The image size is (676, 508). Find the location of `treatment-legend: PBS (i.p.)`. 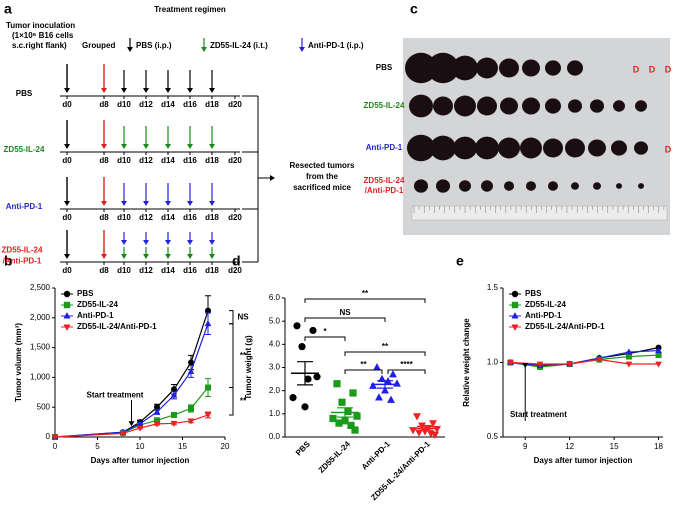

treatment-legend: PBS (i.p.) is located at coordinates (154, 45).